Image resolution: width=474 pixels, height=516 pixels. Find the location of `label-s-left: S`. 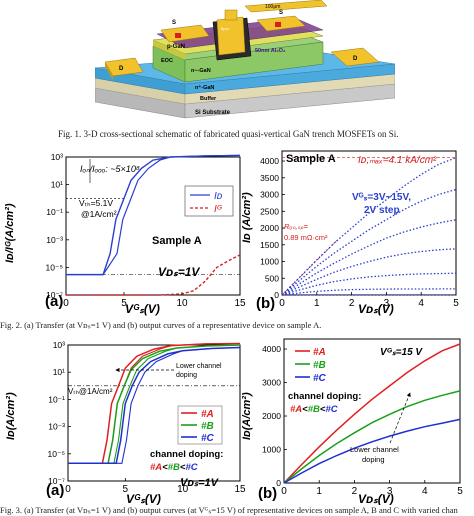

label-s-left: S is located at coordinates (174, 23).